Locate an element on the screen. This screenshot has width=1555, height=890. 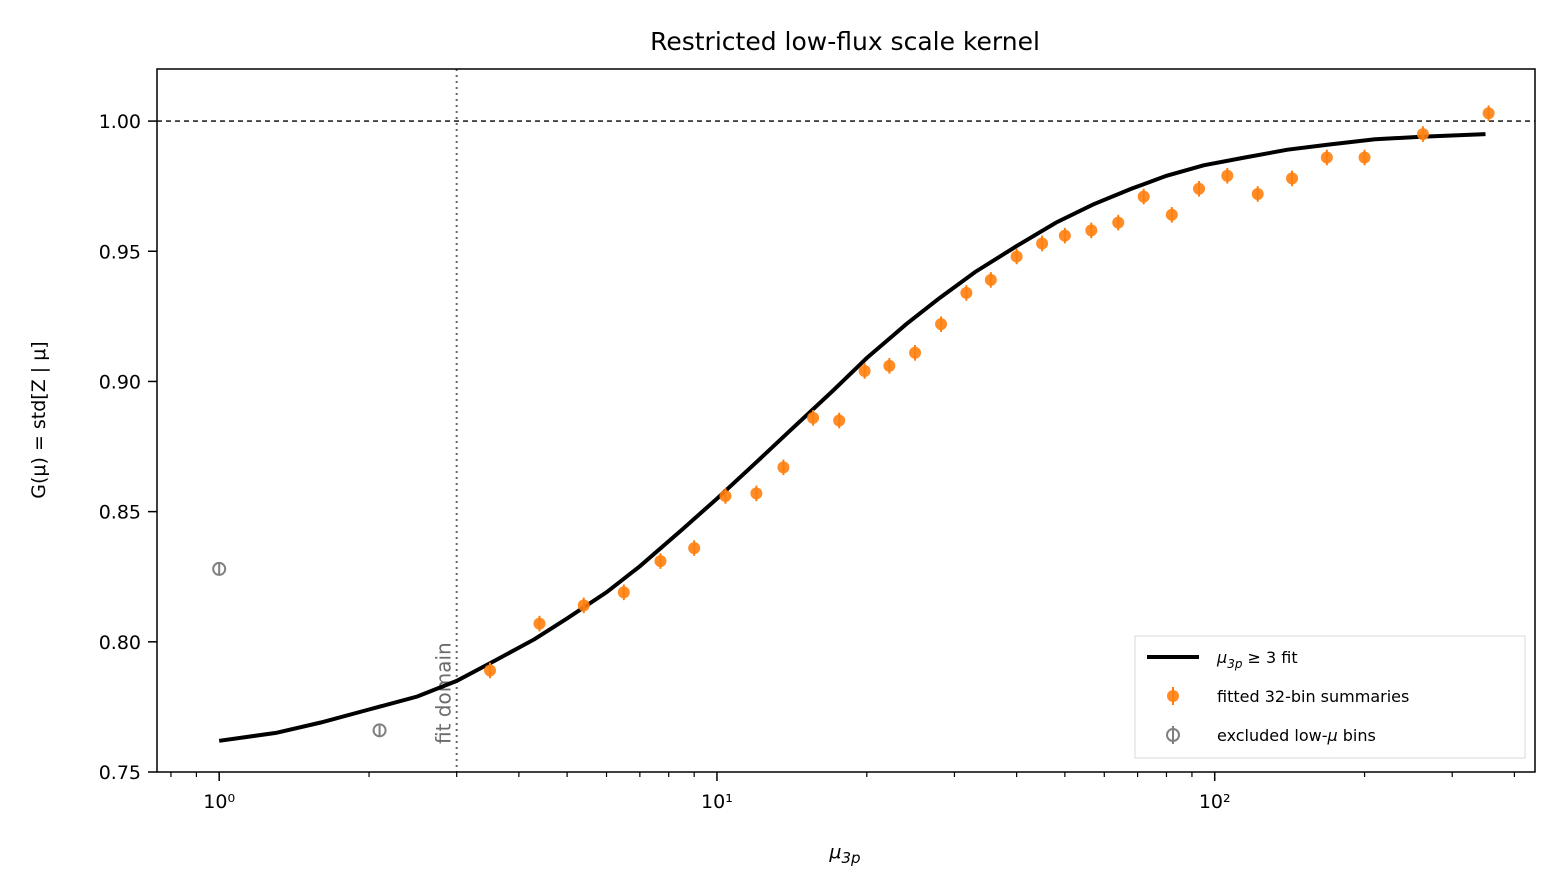
y-tick-label: 0.75 is located at coordinates (120, 773).